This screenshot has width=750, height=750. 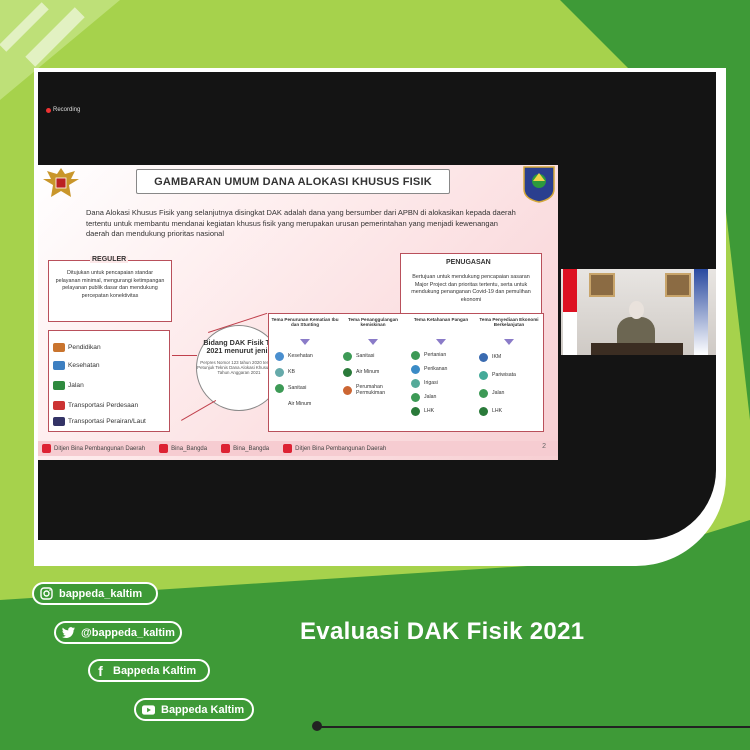 I want to click on list-item: Perikanan, so click(x=441, y=369).